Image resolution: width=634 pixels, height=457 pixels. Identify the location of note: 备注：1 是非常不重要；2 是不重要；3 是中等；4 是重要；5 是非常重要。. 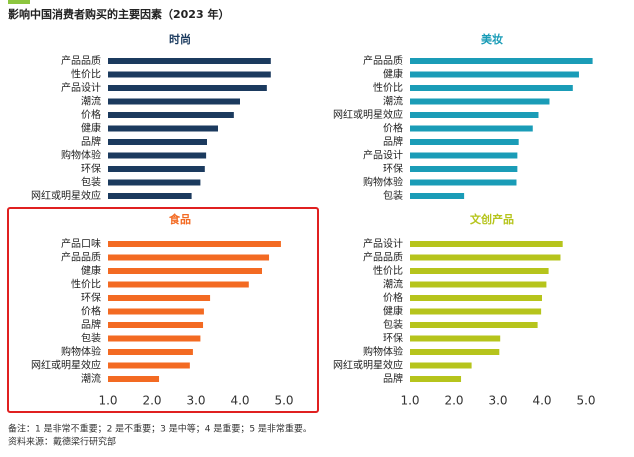
(160, 429).